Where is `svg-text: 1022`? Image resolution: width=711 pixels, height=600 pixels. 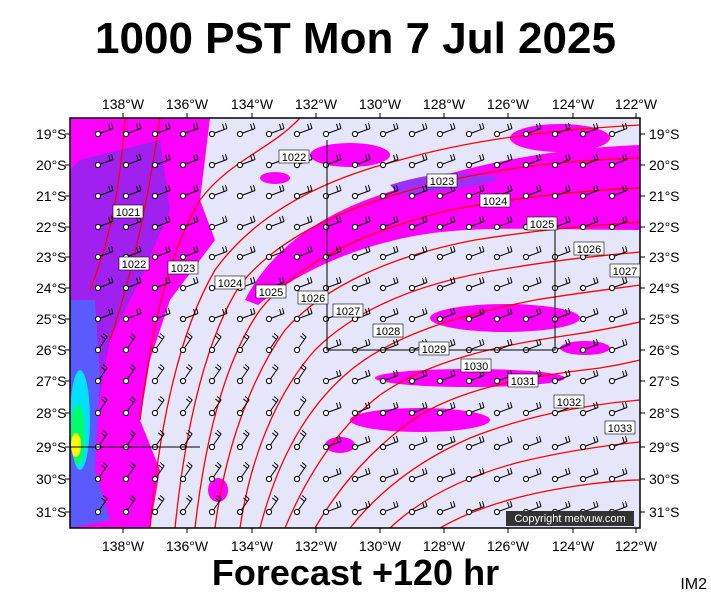 svg-text: 1022 is located at coordinates (134, 265).